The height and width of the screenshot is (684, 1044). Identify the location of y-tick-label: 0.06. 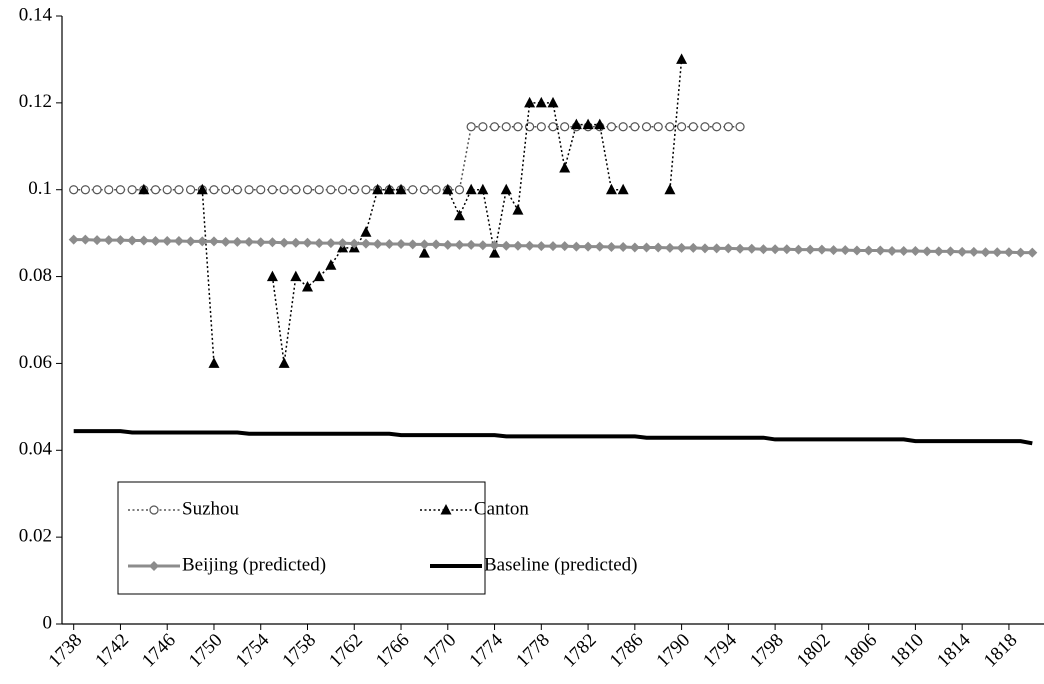
(35, 362).